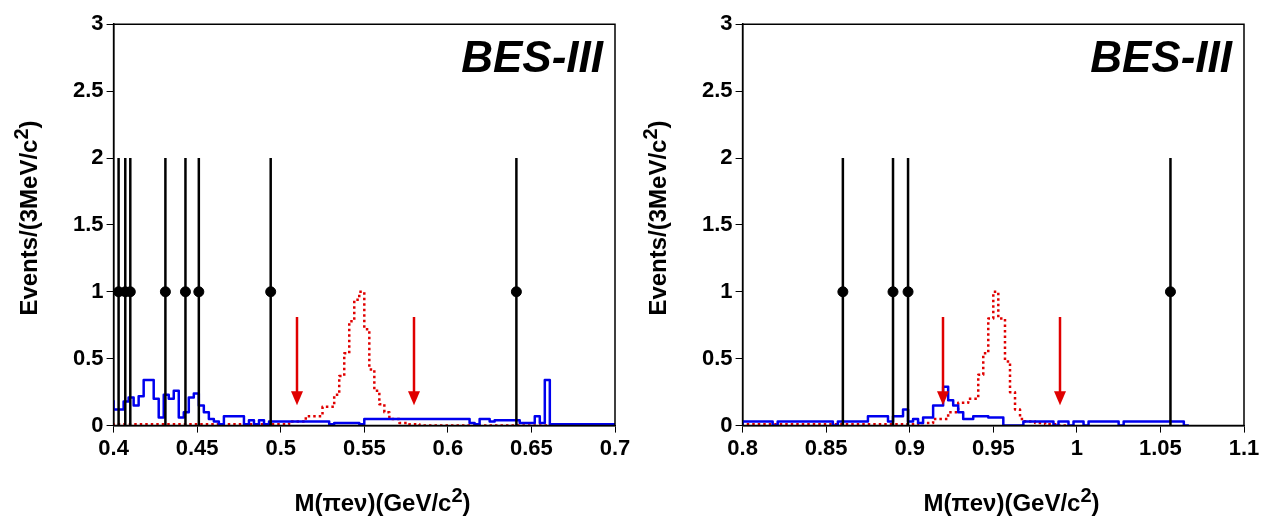  I want to click on x-tick-label: 0.8, so click(742, 447).